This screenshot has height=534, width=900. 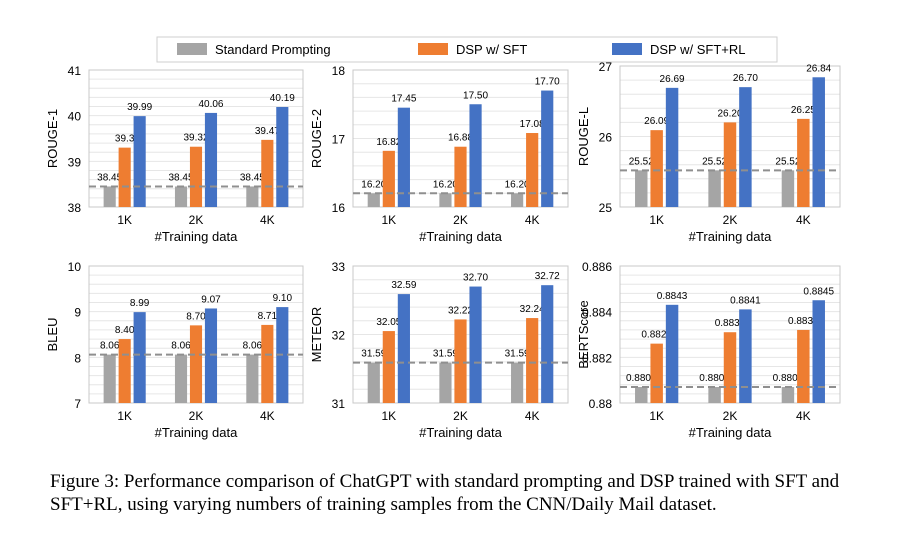 I want to click on legend-label-0: Standard Prompting, so click(x=273, y=49).